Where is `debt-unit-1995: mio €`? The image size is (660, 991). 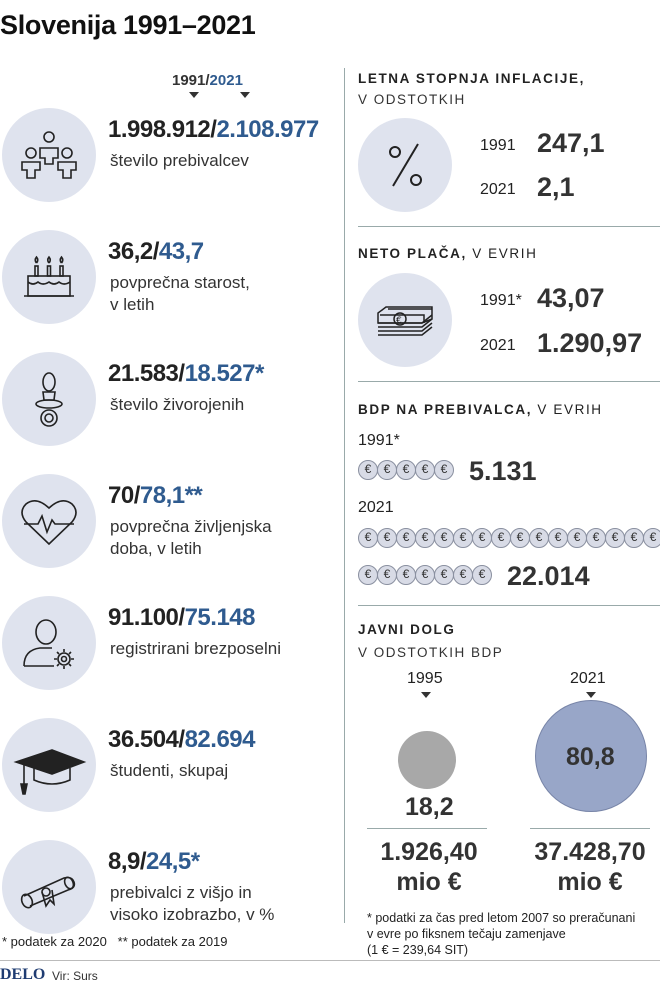 debt-unit-1995: mio € is located at coordinates (429, 882).